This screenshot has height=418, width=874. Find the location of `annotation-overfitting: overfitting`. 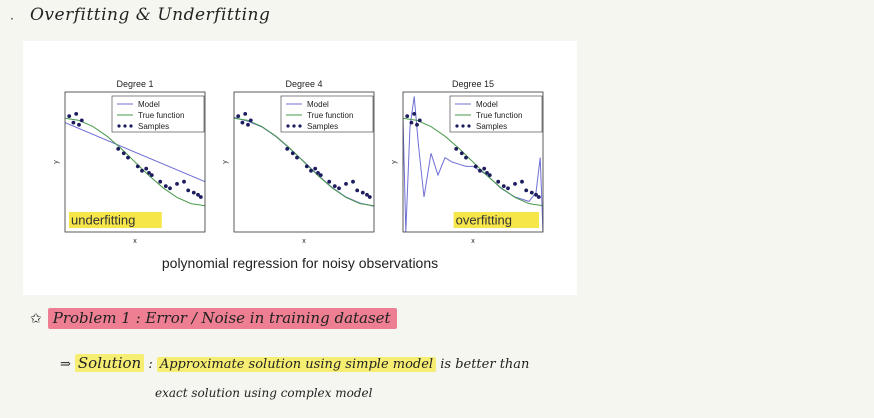

annotation-overfitting: overfitting is located at coordinates (484, 220).